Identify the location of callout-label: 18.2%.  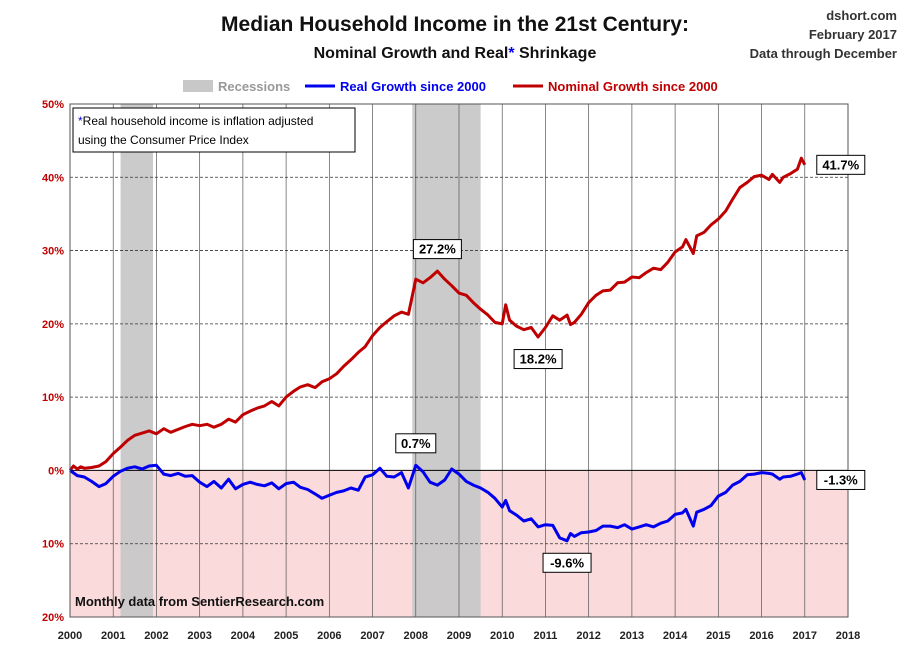
(538, 359).